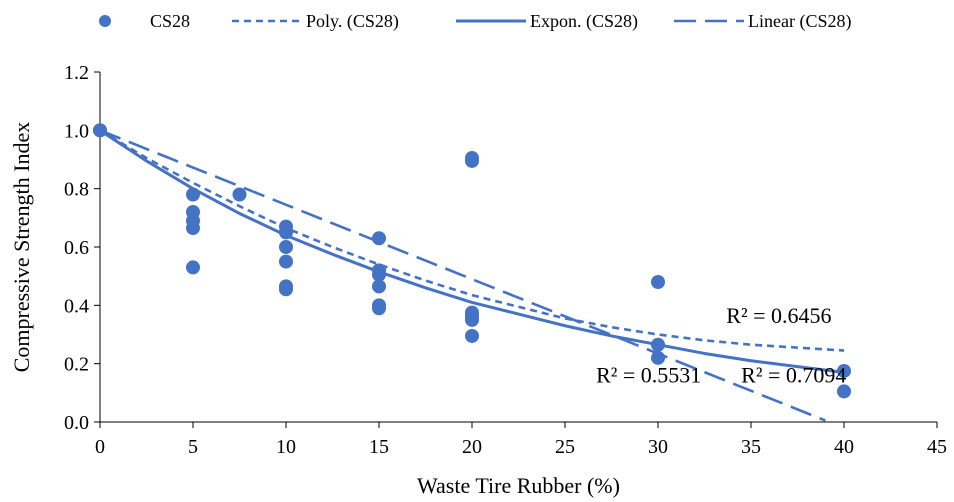 Image resolution: width=954 pixels, height=502 pixels. What do you see at coordinates (76, 73) in the screenshot?
I see `y-tick-label: 1.2` at bounding box center [76, 73].